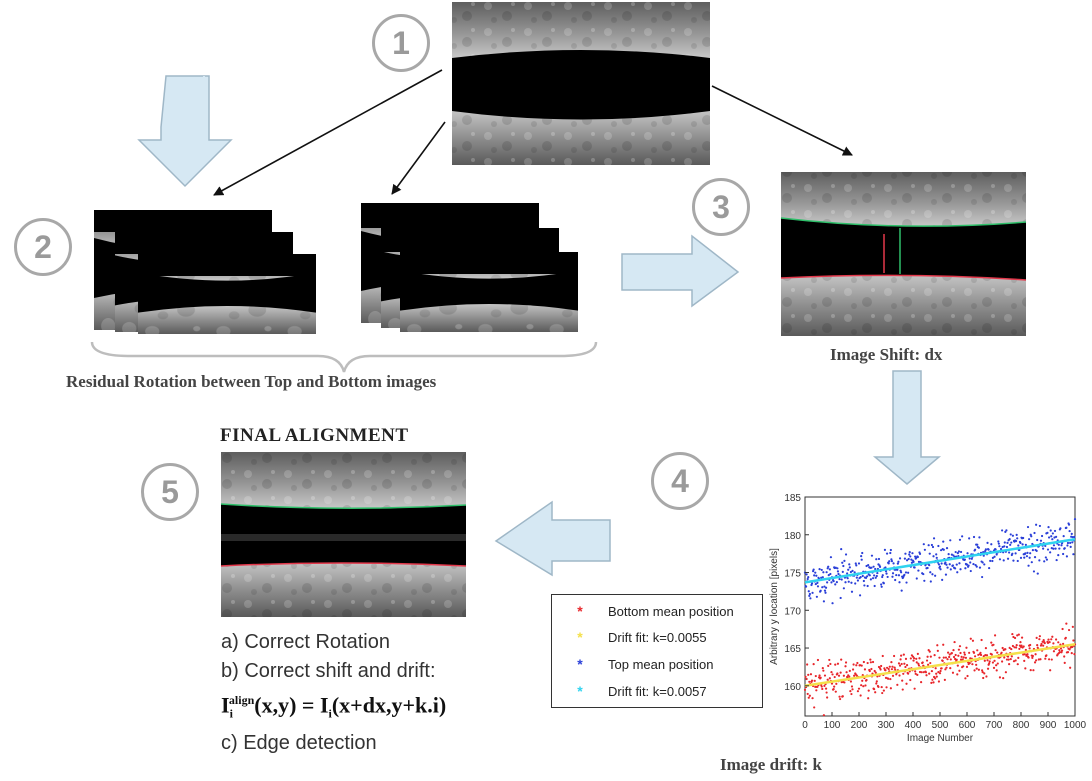 The height and width of the screenshot is (781, 1092). What do you see at coordinates (771, 764) in the screenshot?
I see `image-drift-caption: Image drift: k` at bounding box center [771, 764].